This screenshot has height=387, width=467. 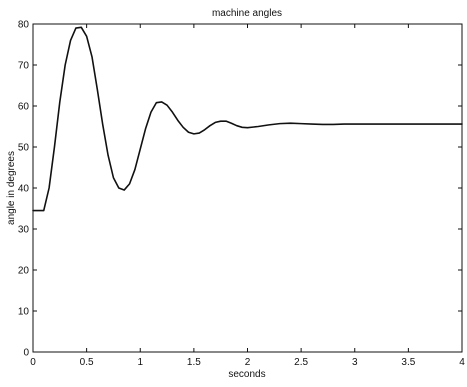 I want to click on x-tick-label: 1, so click(x=140, y=362).